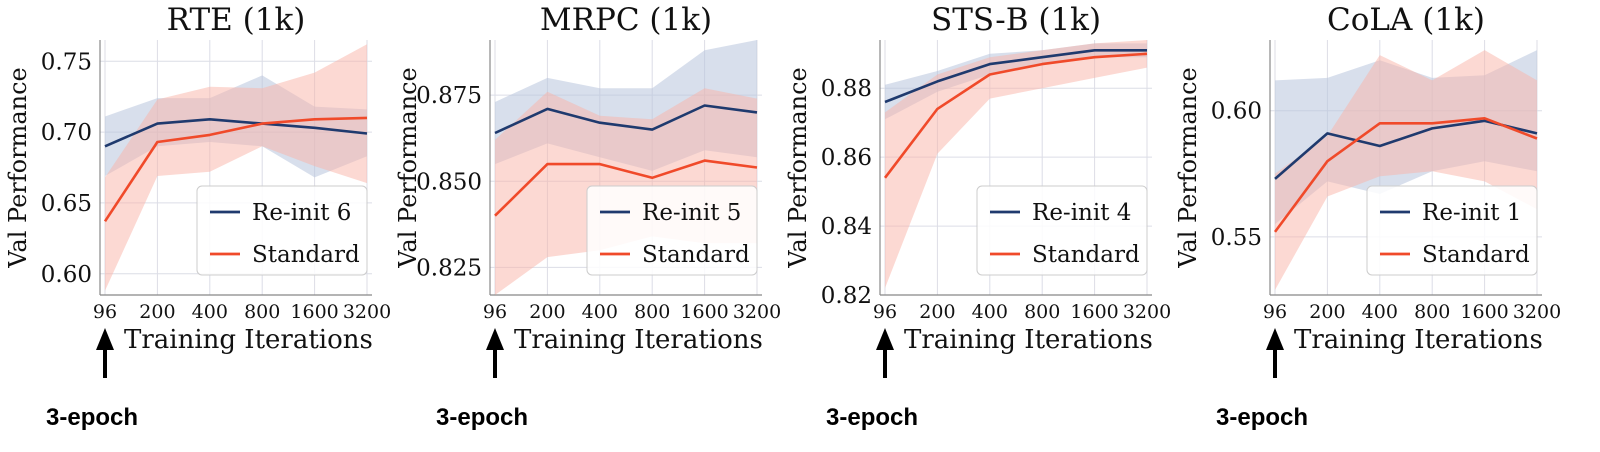 The image size is (1600, 452). I want to click on chart-title: CoLA (1k), so click(1406, 20).